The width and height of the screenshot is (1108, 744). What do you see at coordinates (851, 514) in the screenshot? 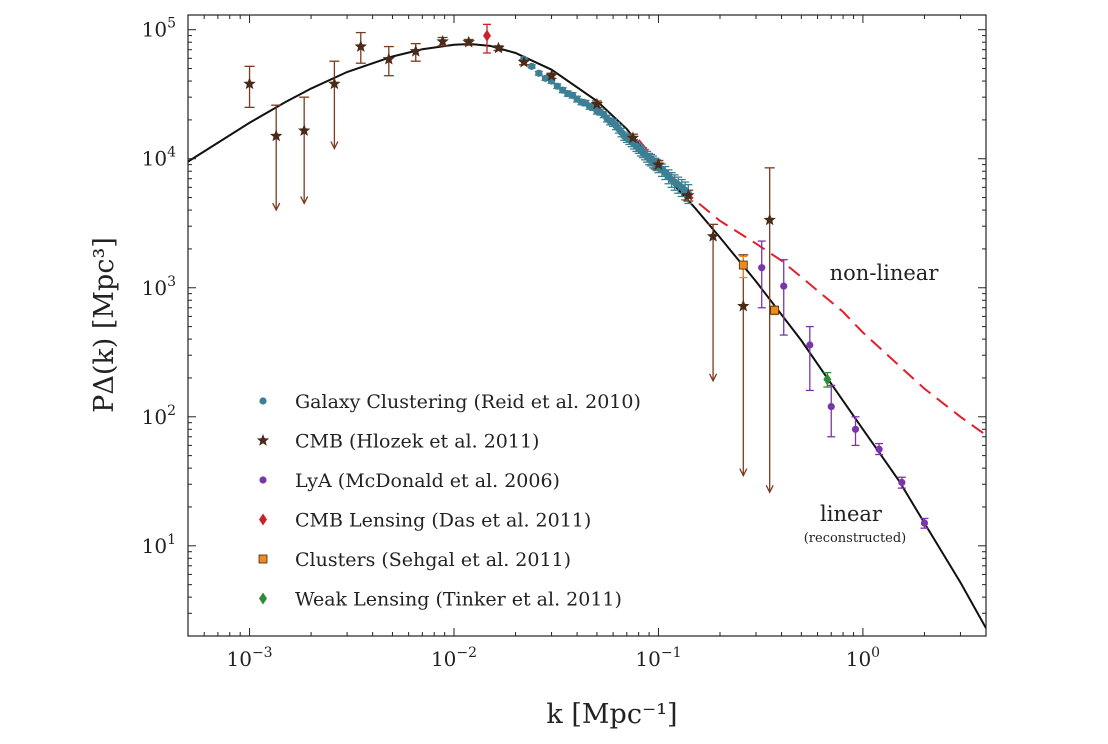
I see `linear-annotation: linear` at bounding box center [851, 514].